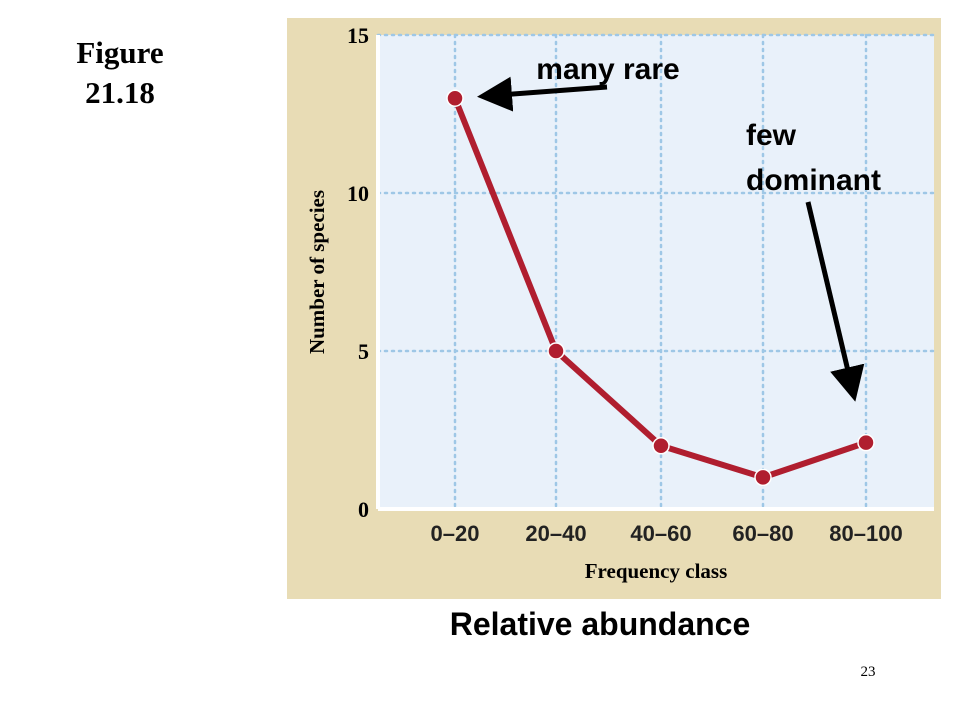 This screenshot has height=720, width=960. I want to click on figure-label-line2: 21.18, so click(120, 92).